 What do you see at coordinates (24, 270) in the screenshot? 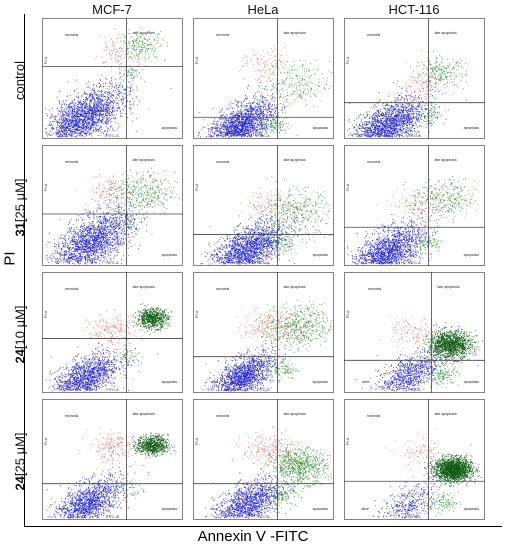
I see `figure-y-axis-line` at bounding box center [24, 270].